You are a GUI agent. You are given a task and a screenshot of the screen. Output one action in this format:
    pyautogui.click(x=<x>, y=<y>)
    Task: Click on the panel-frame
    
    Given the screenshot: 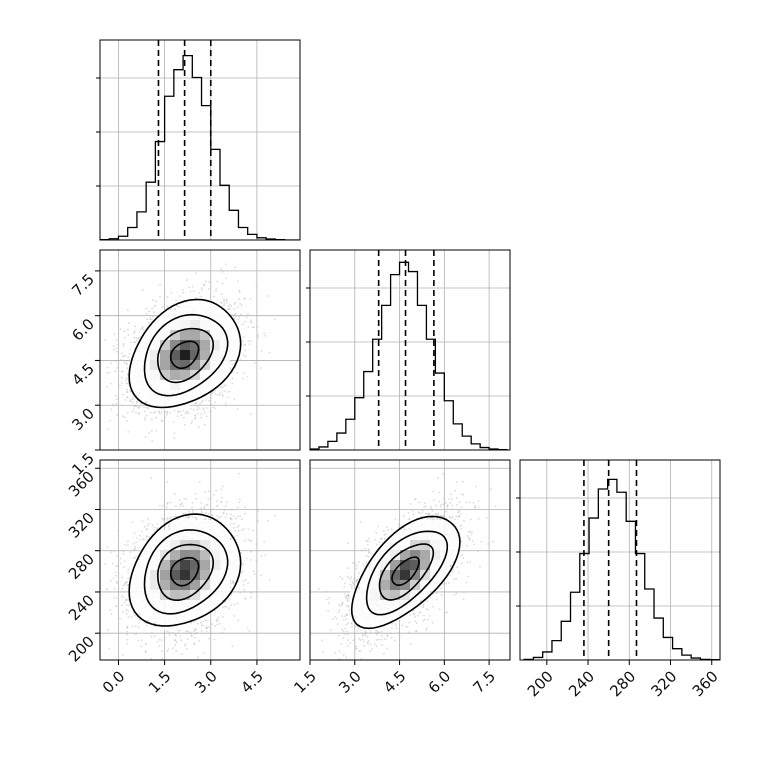 What is the action you would take?
    pyautogui.click(x=620, y=560)
    